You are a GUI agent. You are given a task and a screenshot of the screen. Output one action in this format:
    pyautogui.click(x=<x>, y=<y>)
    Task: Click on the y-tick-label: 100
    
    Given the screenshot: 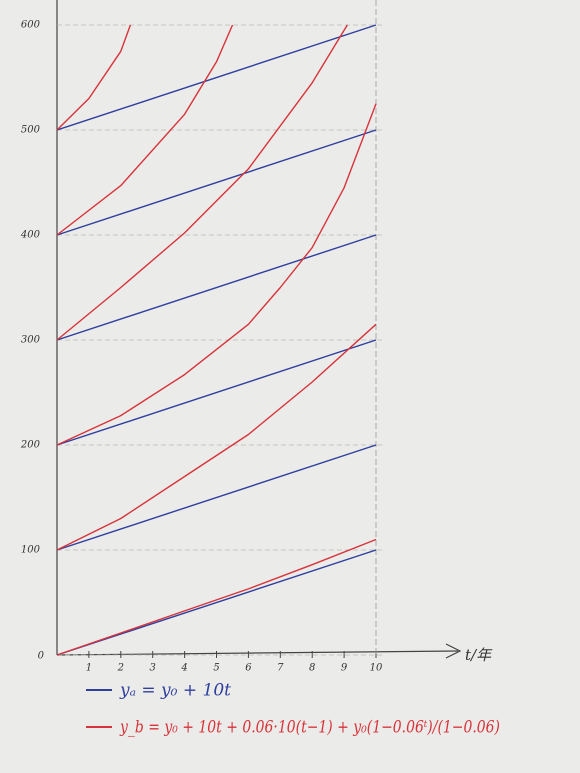 What is the action you would take?
    pyautogui.click(x=31, y=550)
    